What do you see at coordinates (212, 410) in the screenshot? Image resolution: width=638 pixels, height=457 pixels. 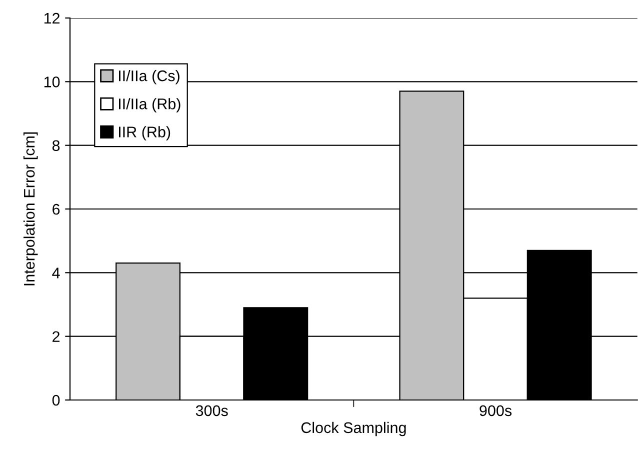 I see `x-tick-label: 300s` at bounding box center [212, 410].